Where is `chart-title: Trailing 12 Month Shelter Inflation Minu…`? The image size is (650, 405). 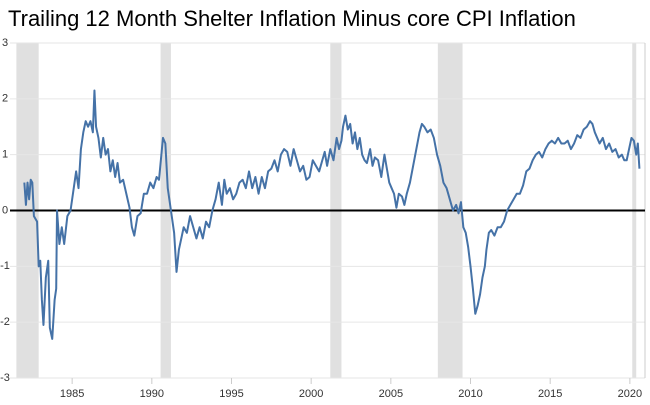 chart-title: Trailing 12 Month Shelter Inflation Minu… is located at coordinates (292, 18).